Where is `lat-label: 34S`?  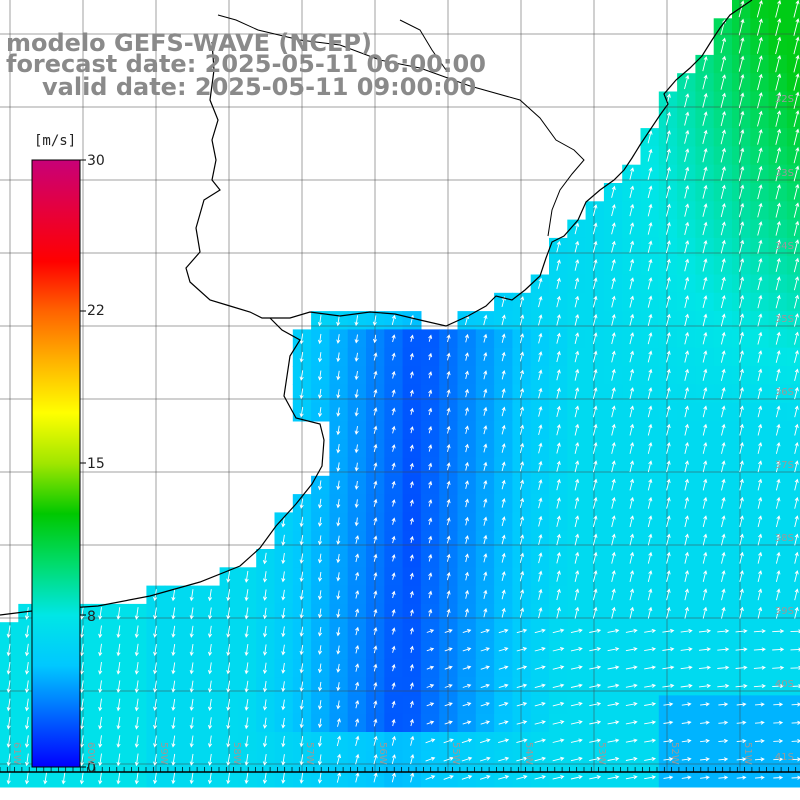 lat-label: 34S is located at coordinates (784, 246).